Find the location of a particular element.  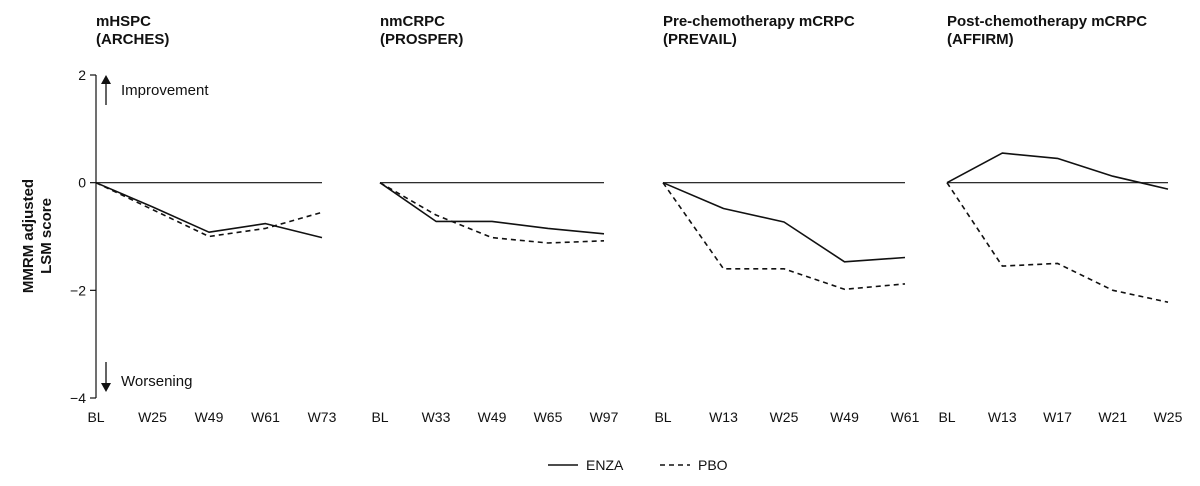

x-tick-label: W21 is located at coordinates (1112, 417).